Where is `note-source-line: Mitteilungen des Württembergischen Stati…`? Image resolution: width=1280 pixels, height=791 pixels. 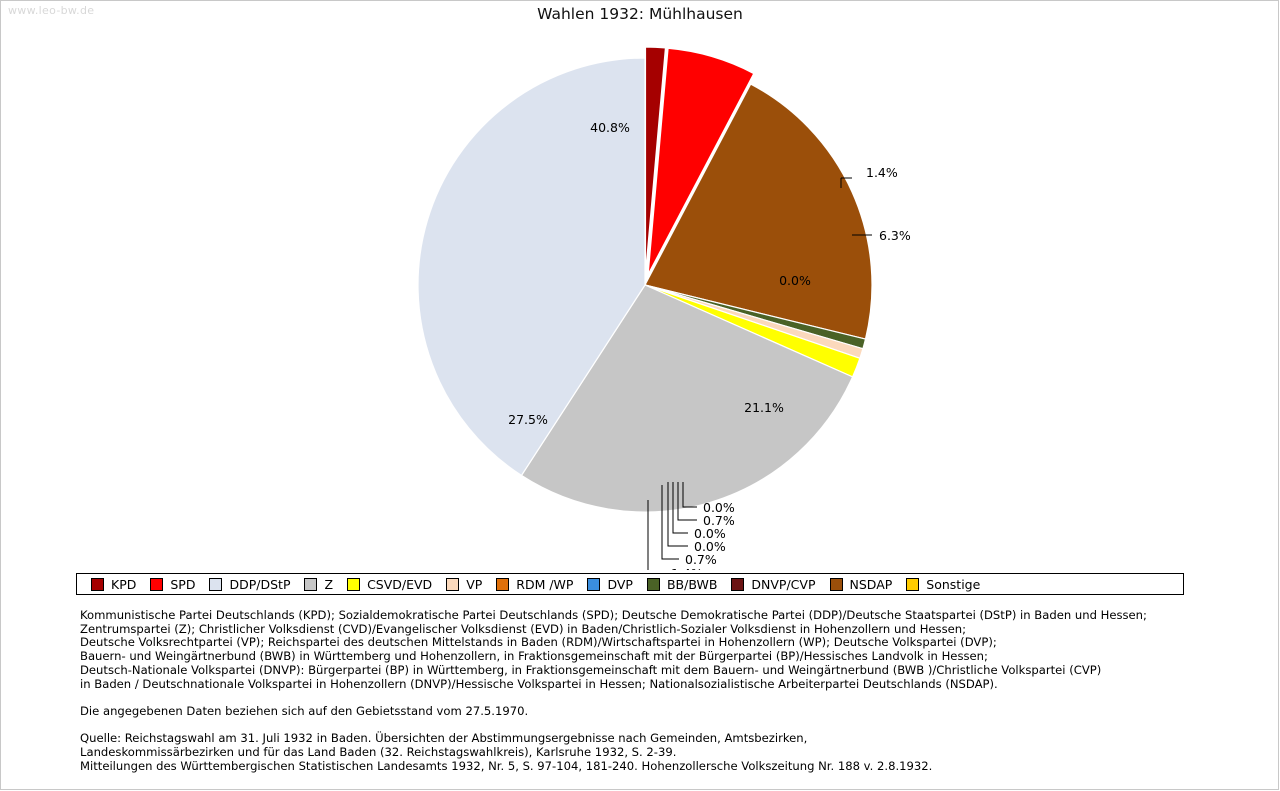 note-source-line: Mitteilungen des Württembergischen Stati… is located at coordinates (506, 765).